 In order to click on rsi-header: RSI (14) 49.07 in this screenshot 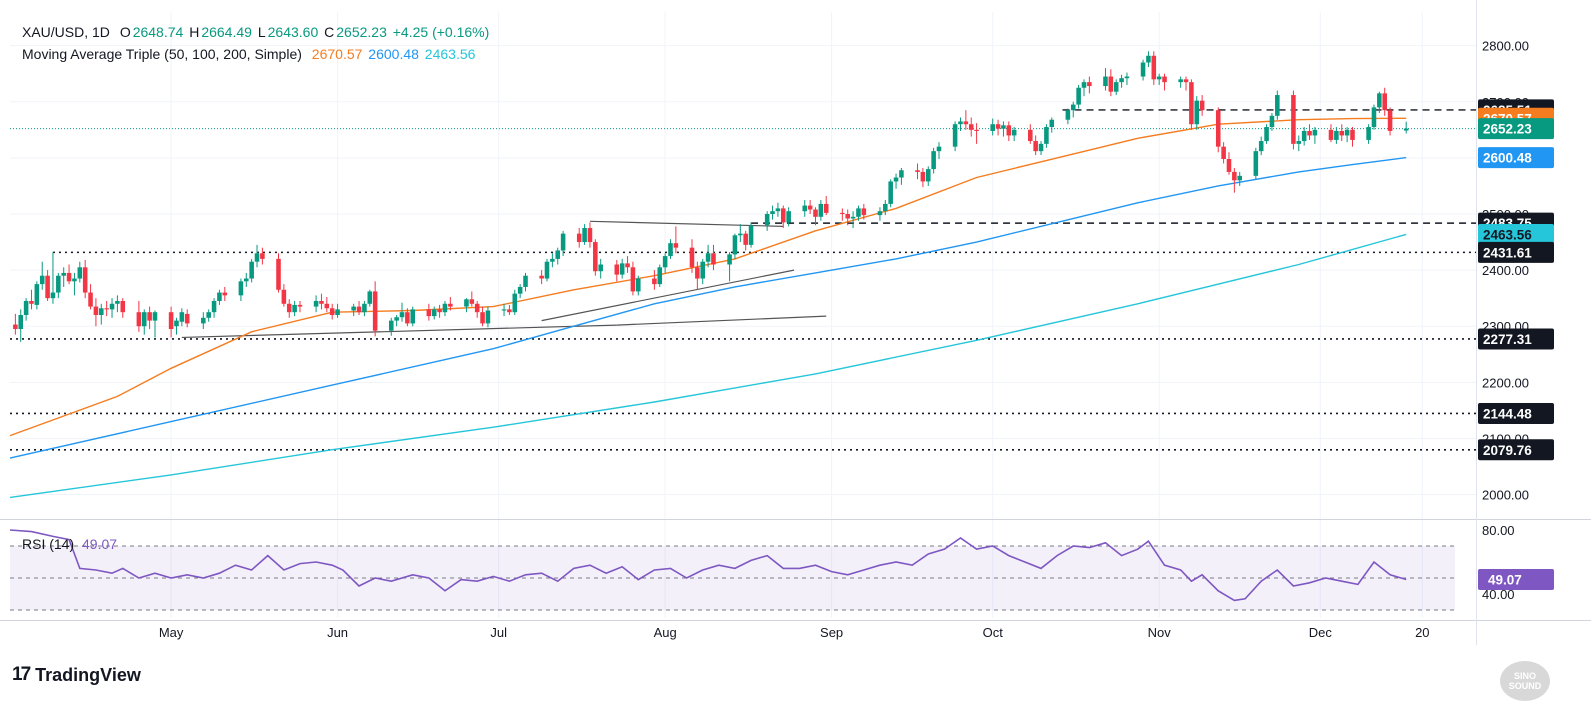, I will do `click(69, 544)`.